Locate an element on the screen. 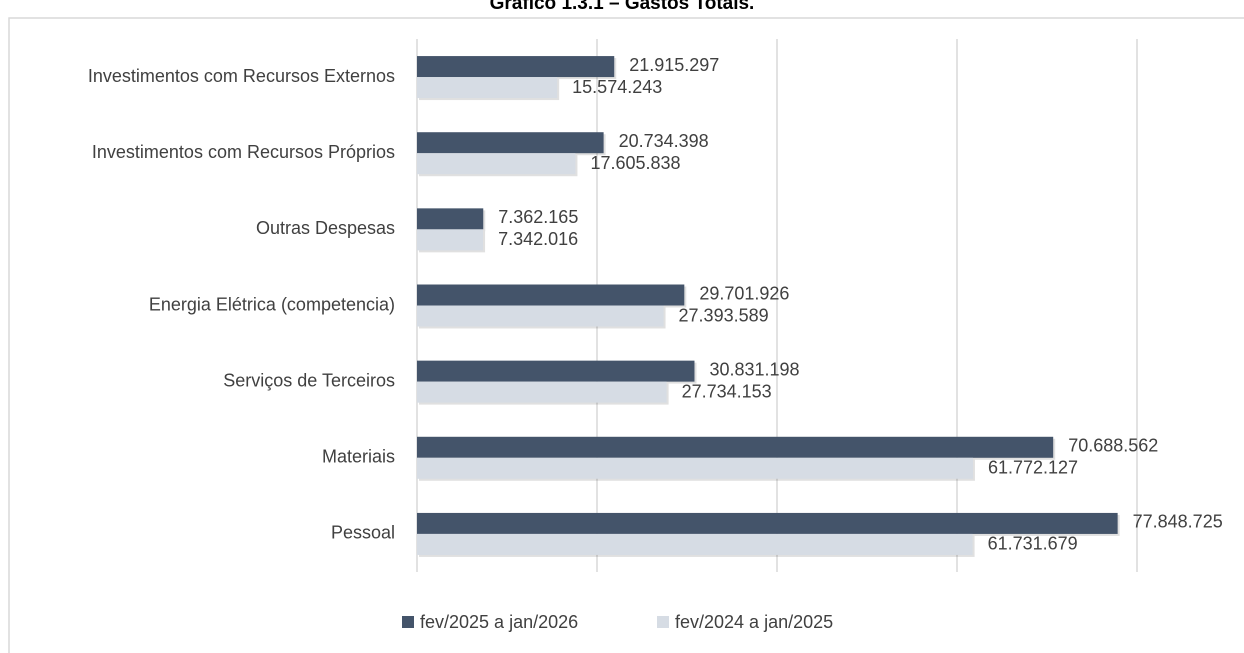 The image size is (1244, 653). data-label: 21.915.297 is located at coordinates (674, 65).